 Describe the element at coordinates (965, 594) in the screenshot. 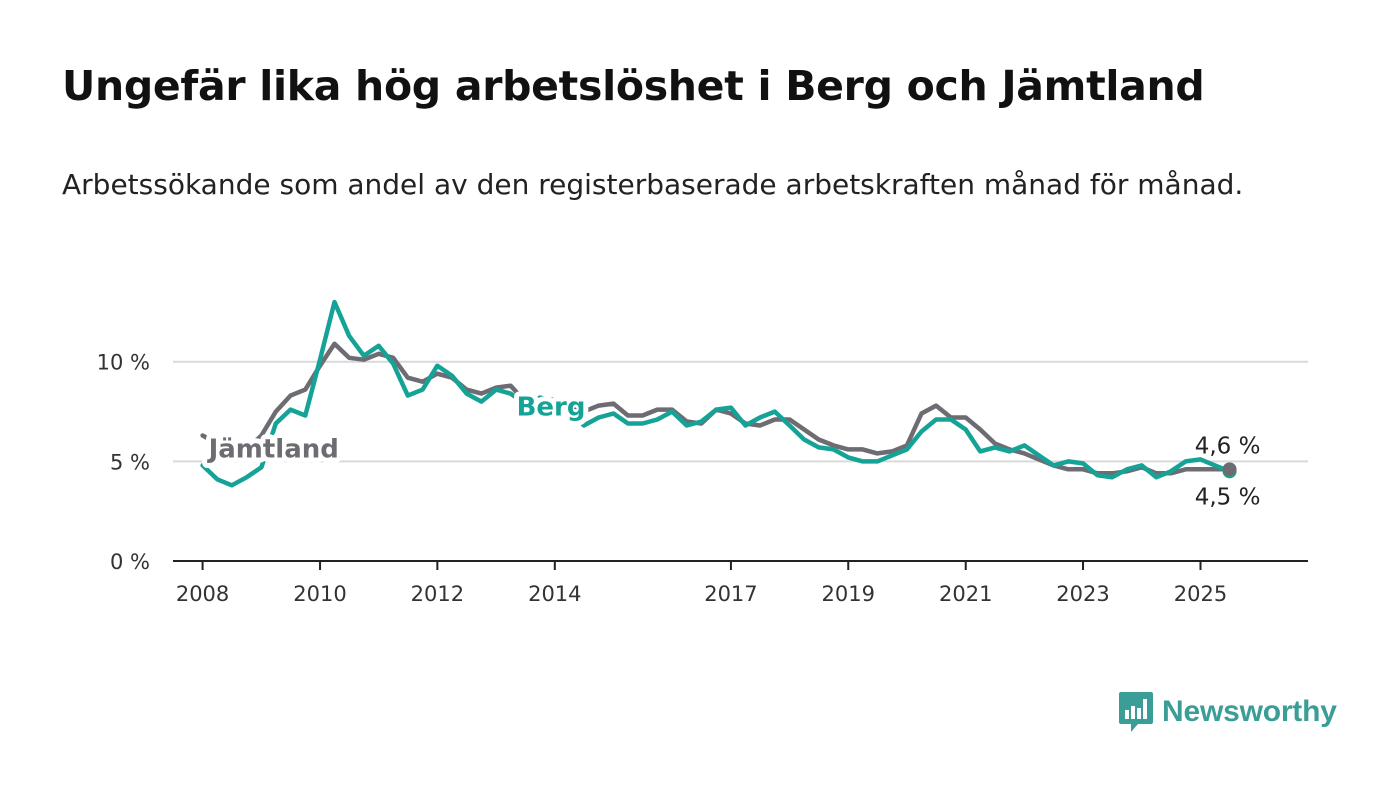

I see `x-tick-label: 2021` at that location.